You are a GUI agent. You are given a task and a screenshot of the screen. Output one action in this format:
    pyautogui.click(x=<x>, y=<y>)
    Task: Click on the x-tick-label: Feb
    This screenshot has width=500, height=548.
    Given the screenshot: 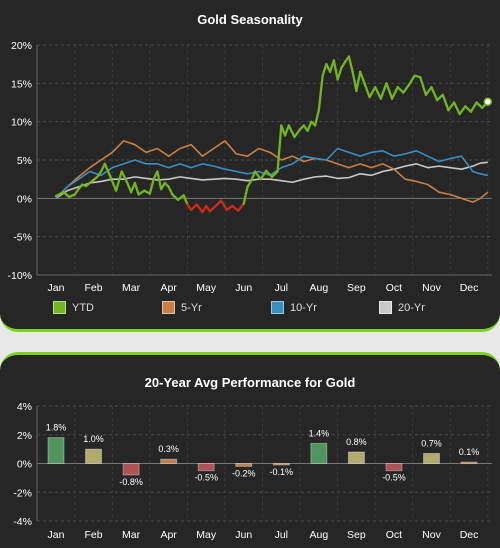 What is the action you would take?
    pyautogui.click(x=94, y=288)
    